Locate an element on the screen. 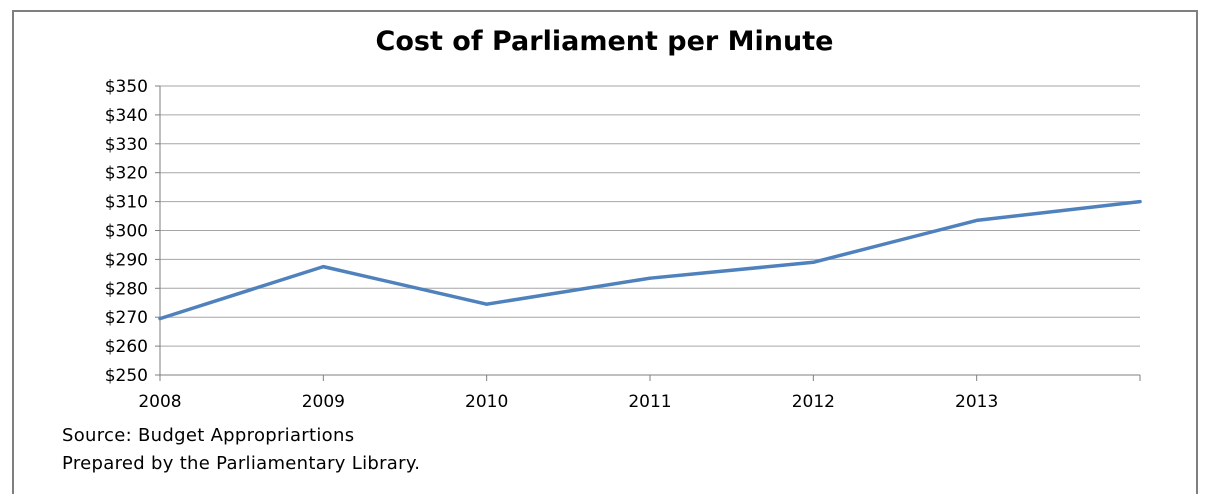 This screenshot has height=502, width=1209. x-tick-label: 2013 is located at coordinates (976, 402).